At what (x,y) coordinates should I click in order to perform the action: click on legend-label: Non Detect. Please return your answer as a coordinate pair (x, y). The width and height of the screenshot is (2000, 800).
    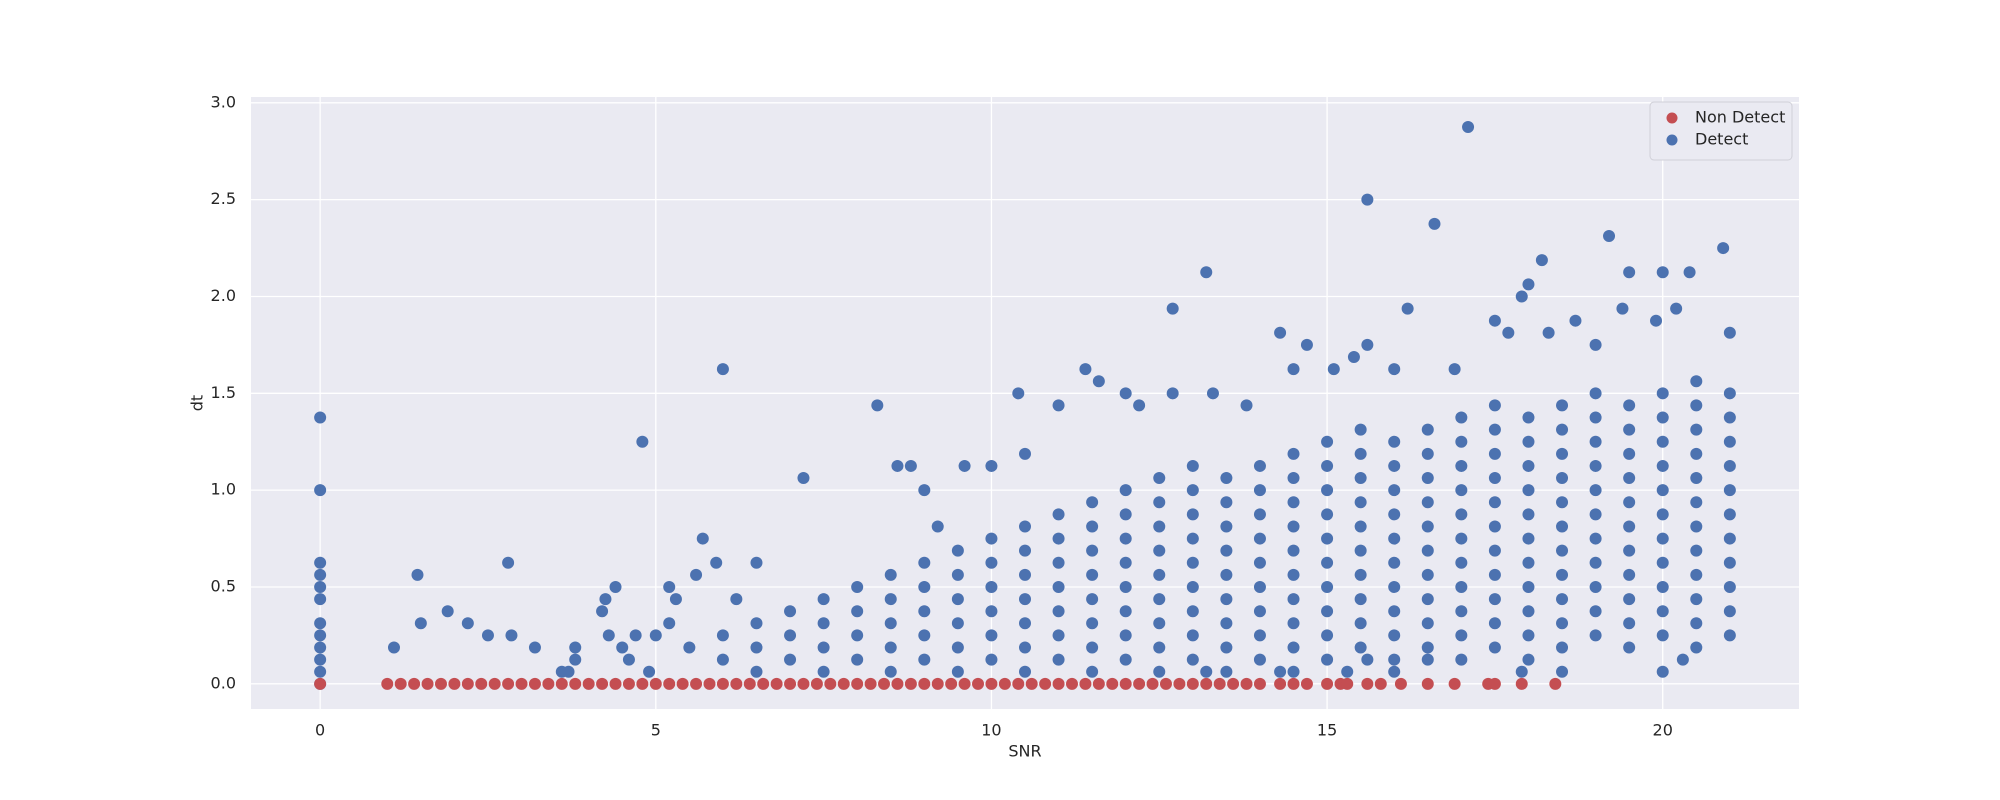
    Looking at the image, I should click on (1740, 117).